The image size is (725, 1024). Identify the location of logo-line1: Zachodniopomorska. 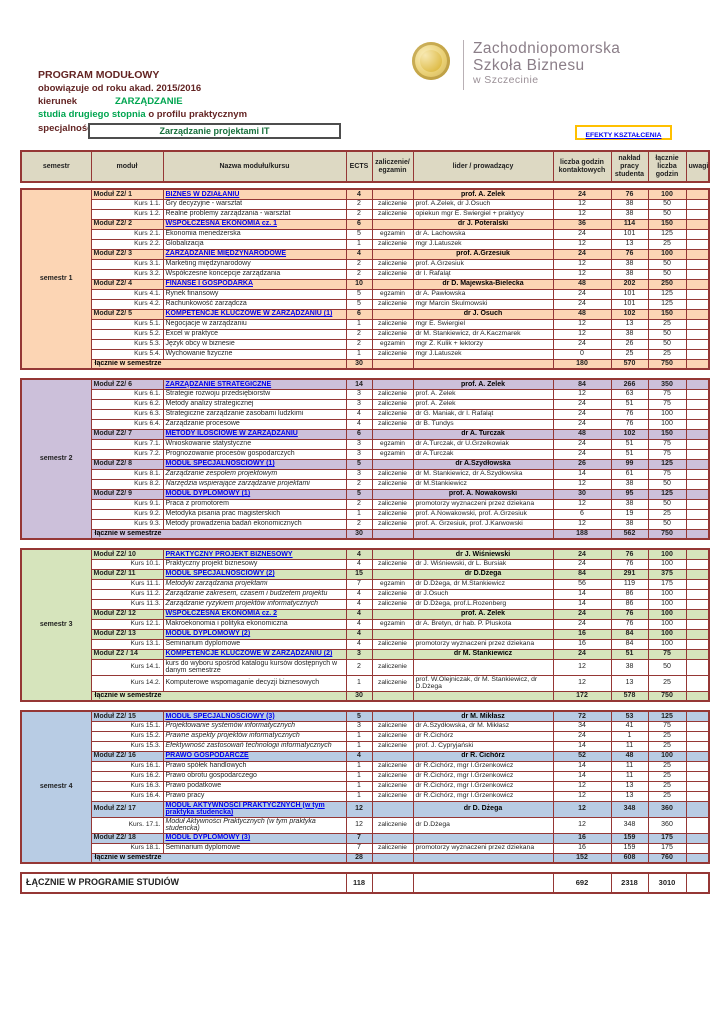
(547, 48).